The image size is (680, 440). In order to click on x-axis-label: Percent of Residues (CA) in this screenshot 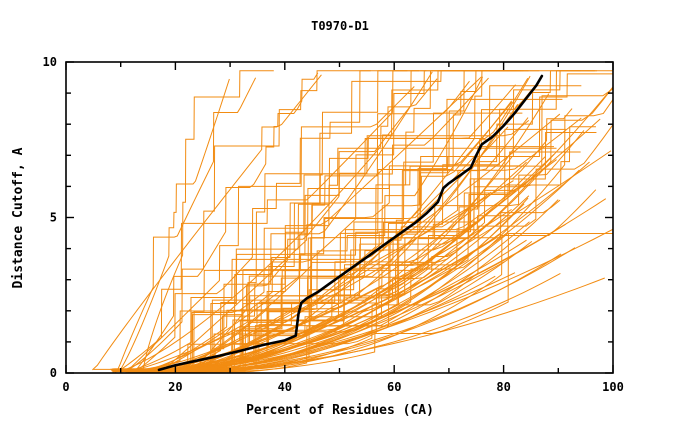, I will do `click(340, 410)`.